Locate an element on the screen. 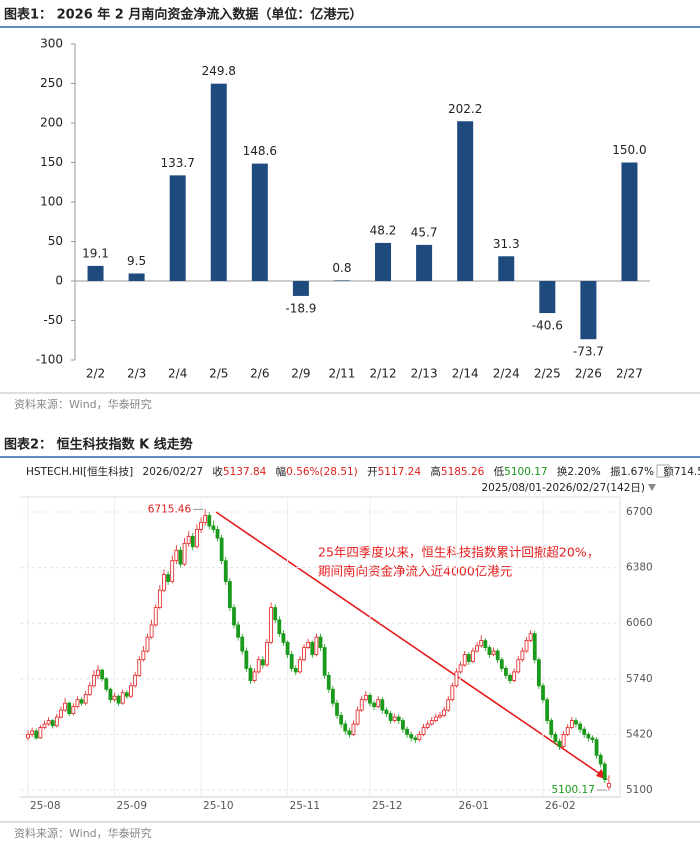 The image size is (700, 859). data-label: 133.7 is located at coordinates (177, 163).